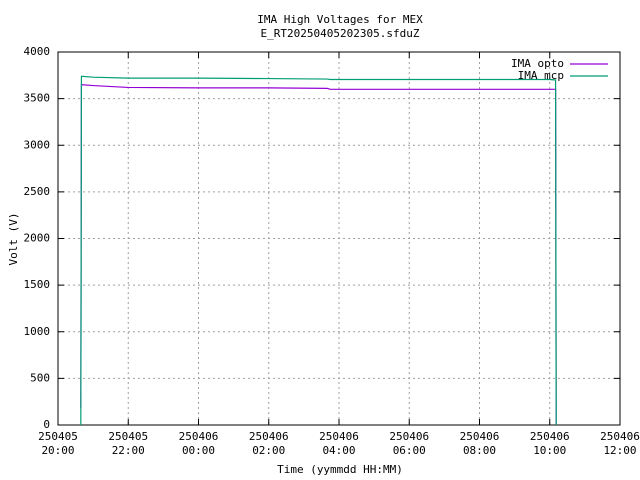  Describe the element at coordinates (46, 424) in the screenshot. I see `y-tick-label: 0` at that location.